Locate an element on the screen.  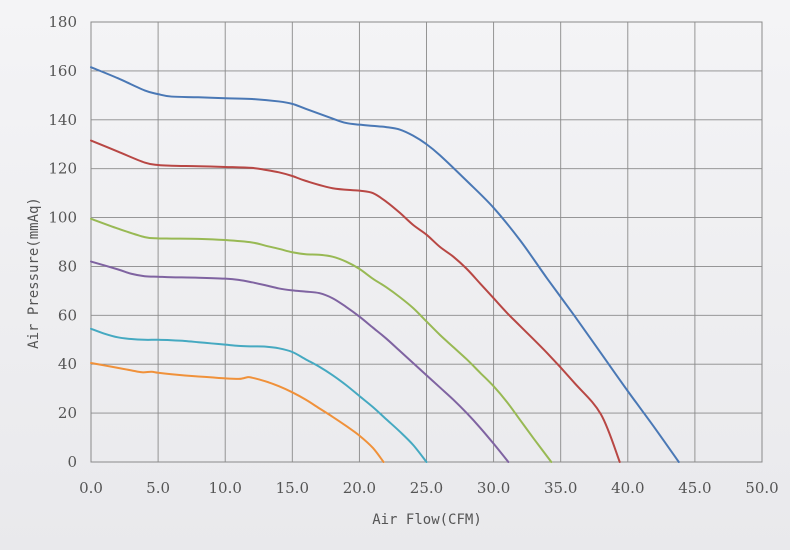
x-tick-label: 20.0 is located at coordinates (359, 488).